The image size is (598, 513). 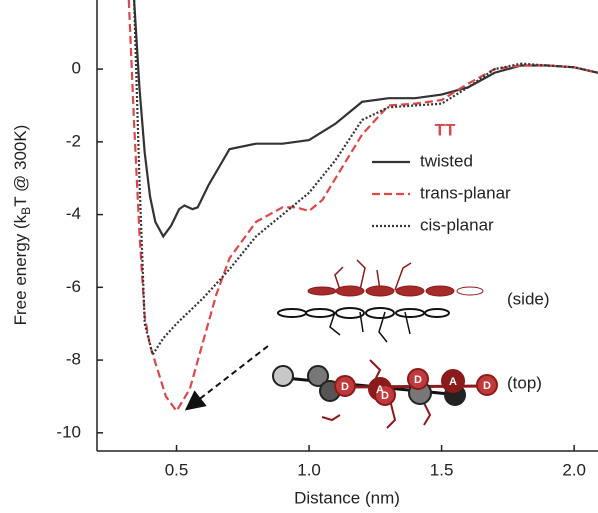 I want to click on legend-title: TT, so click(x=445, y=129).